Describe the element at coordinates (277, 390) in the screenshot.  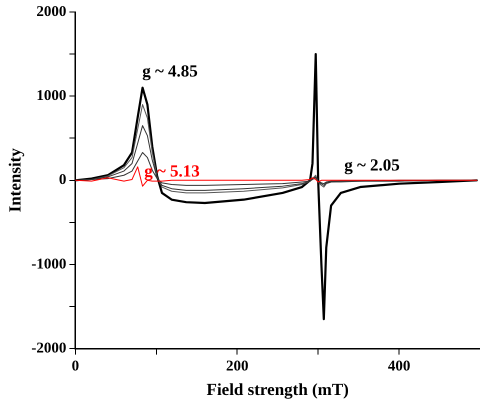
I see `x-axis-title: Field strength (mT)` at that location.